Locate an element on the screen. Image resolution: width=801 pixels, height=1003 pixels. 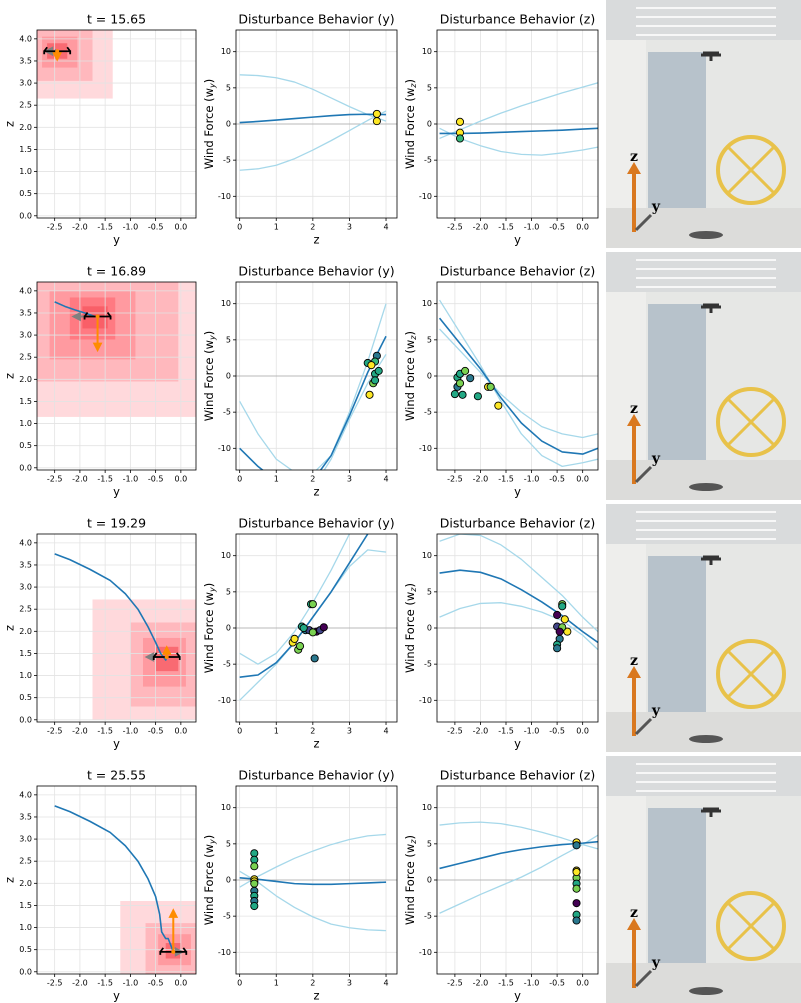
x-tick-label: 3 is located at coordinates (349, 731).